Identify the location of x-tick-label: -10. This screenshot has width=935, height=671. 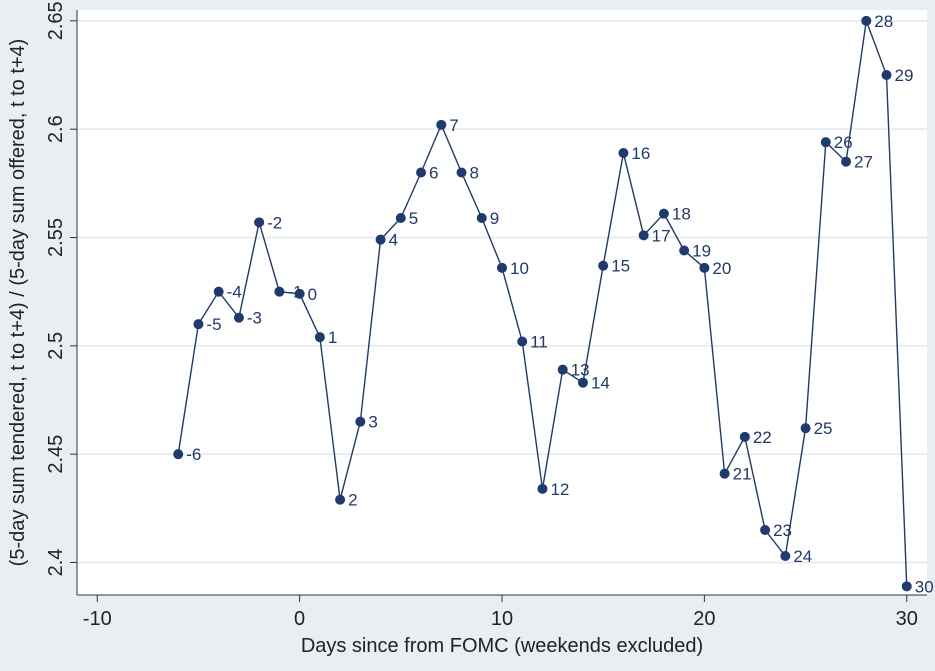
(97, 619).